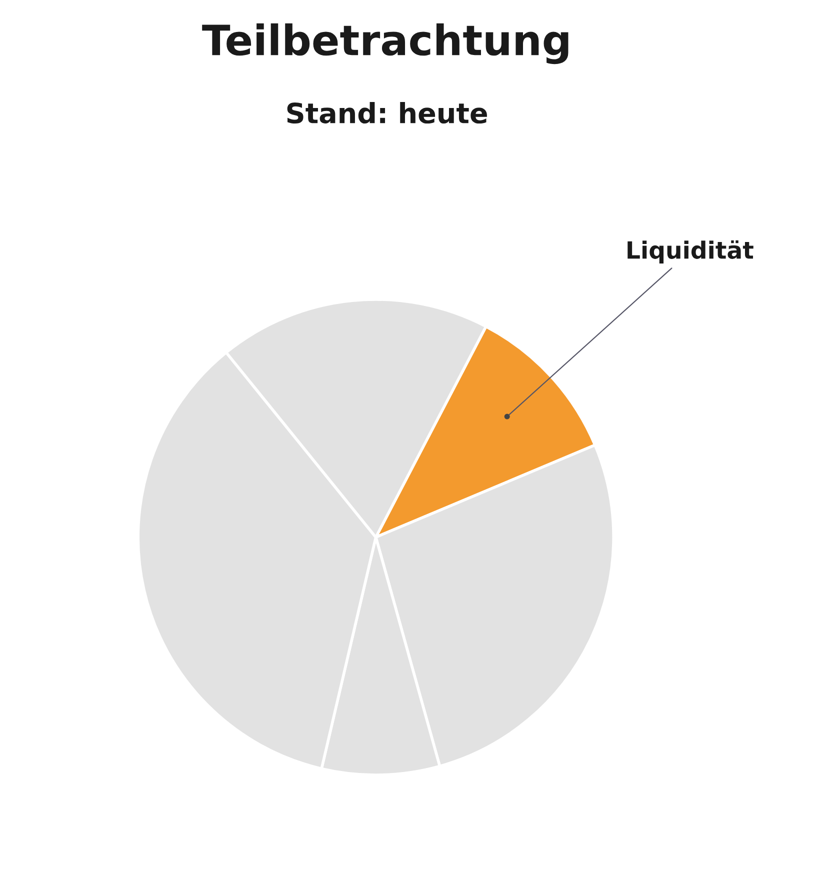  What do you see at coordinates (385, 43) in the screenshot?
I see `chart-title: Teilbetrachtung` at bounding box center [385, 43].